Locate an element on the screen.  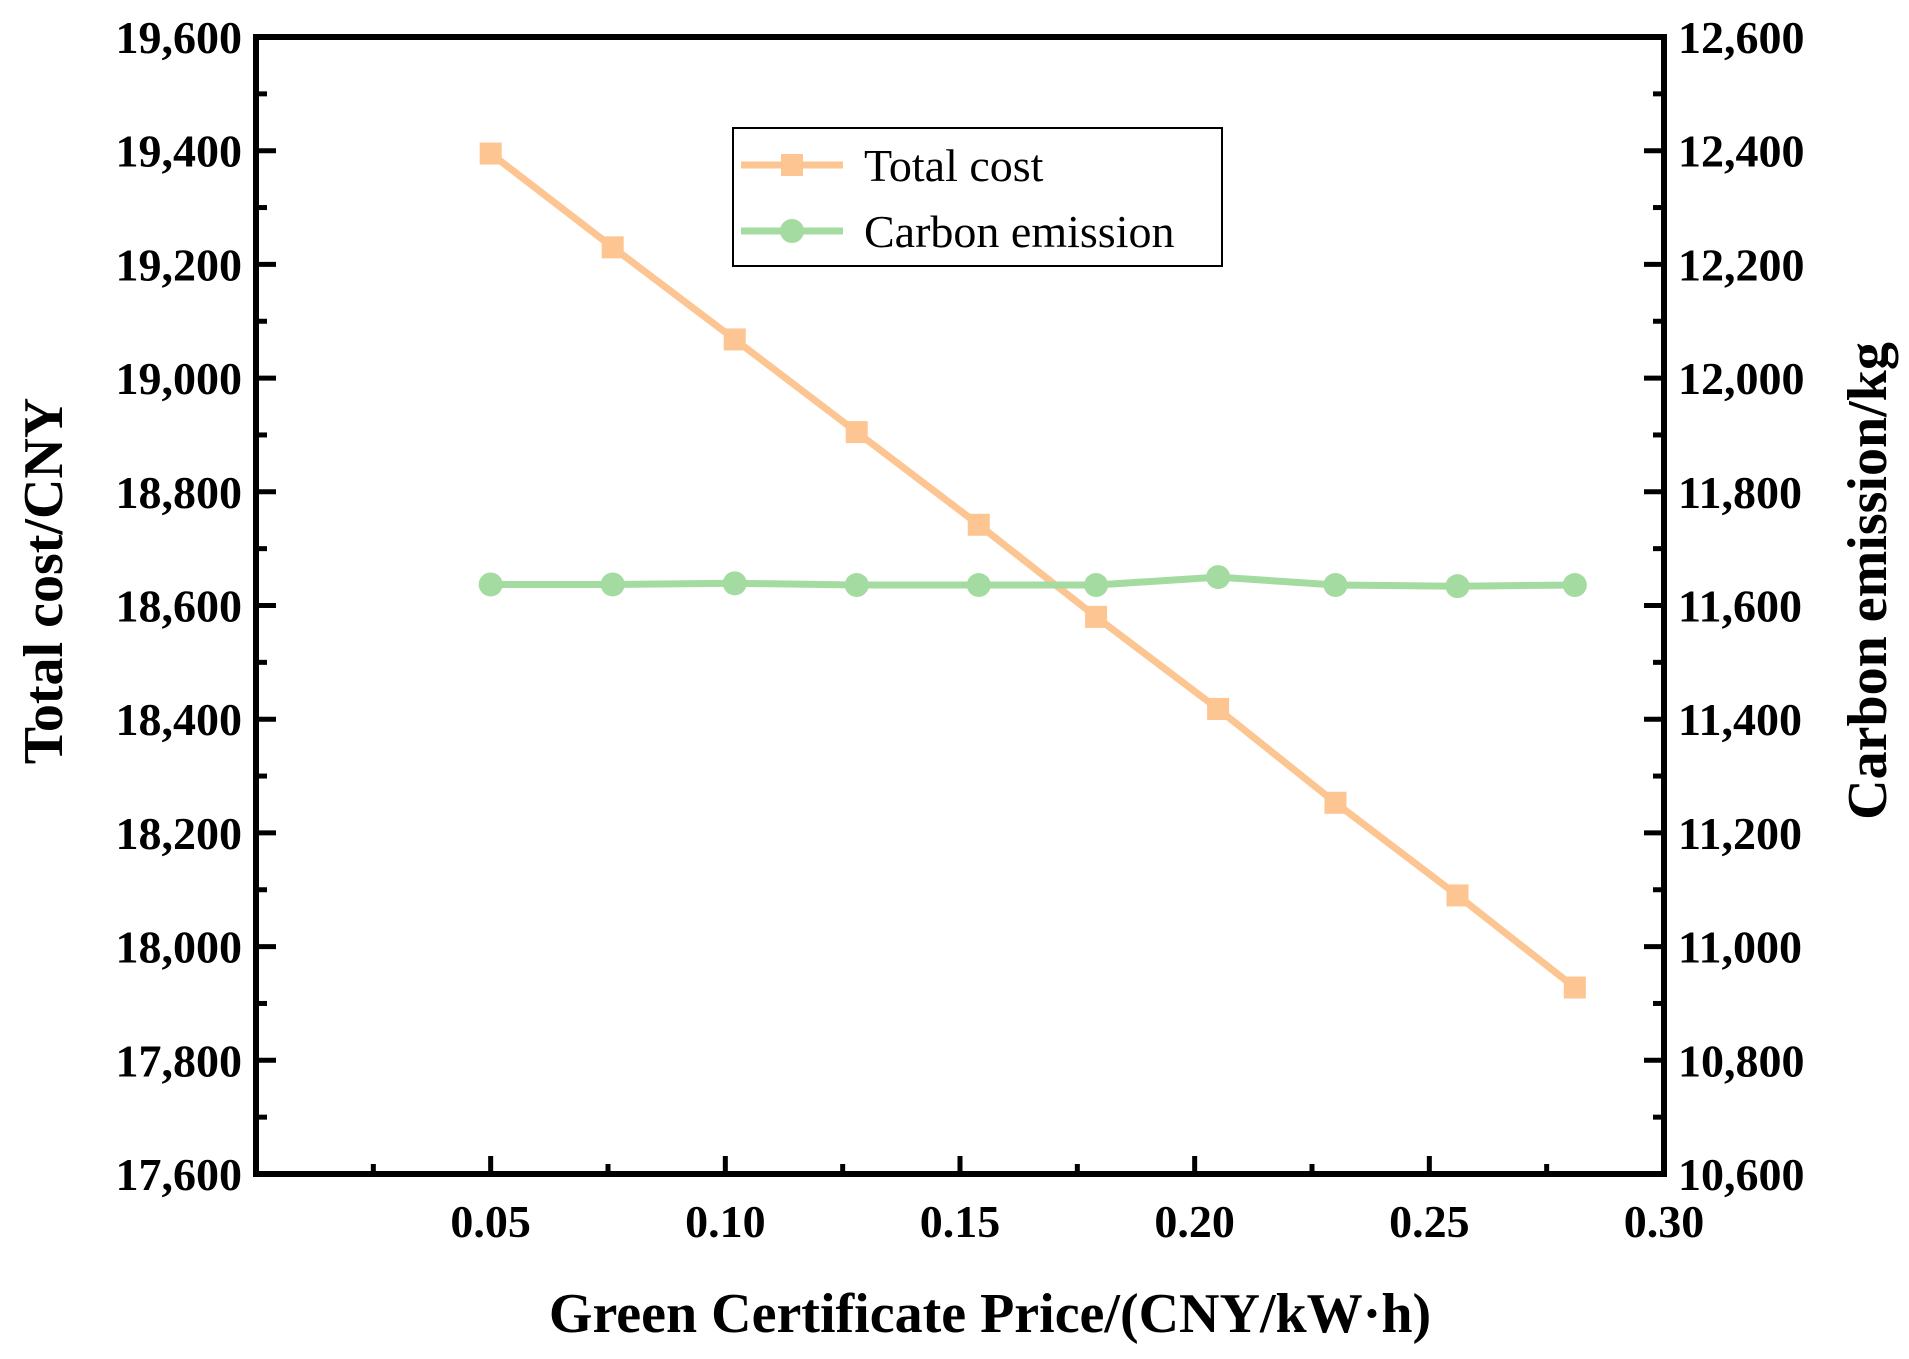
y-right-tick-label: 12,200 is located at coordinates (1741, 264).